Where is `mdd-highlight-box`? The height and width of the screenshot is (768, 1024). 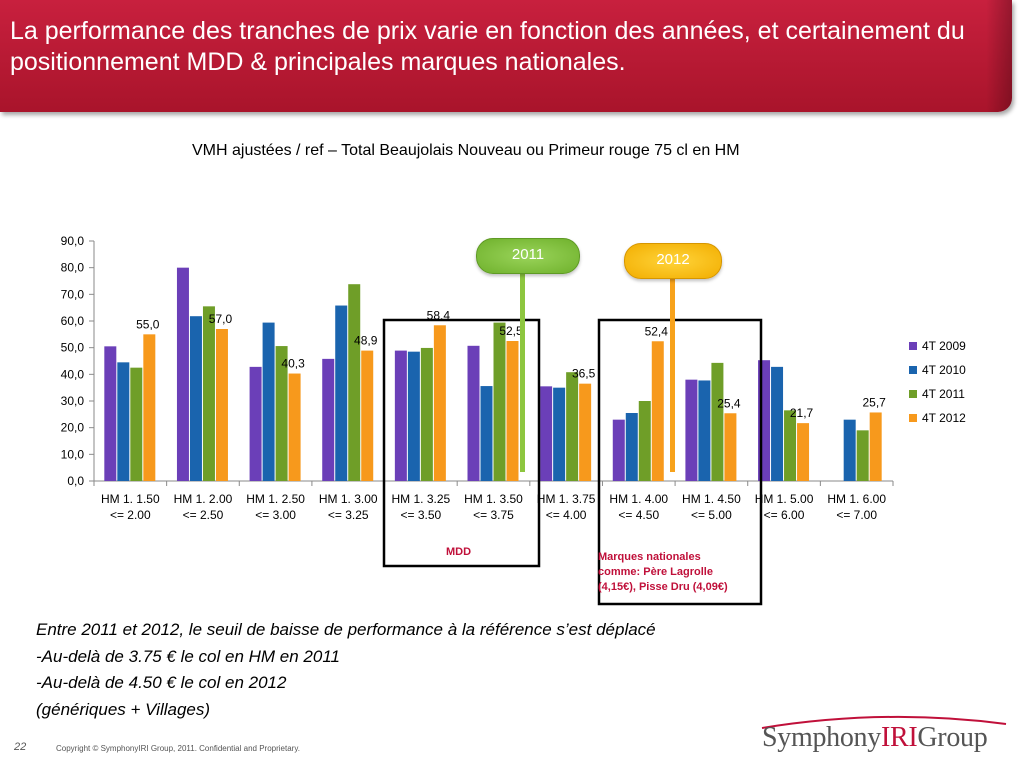
mdd-highlight-box is located at coordinates (461, 443).